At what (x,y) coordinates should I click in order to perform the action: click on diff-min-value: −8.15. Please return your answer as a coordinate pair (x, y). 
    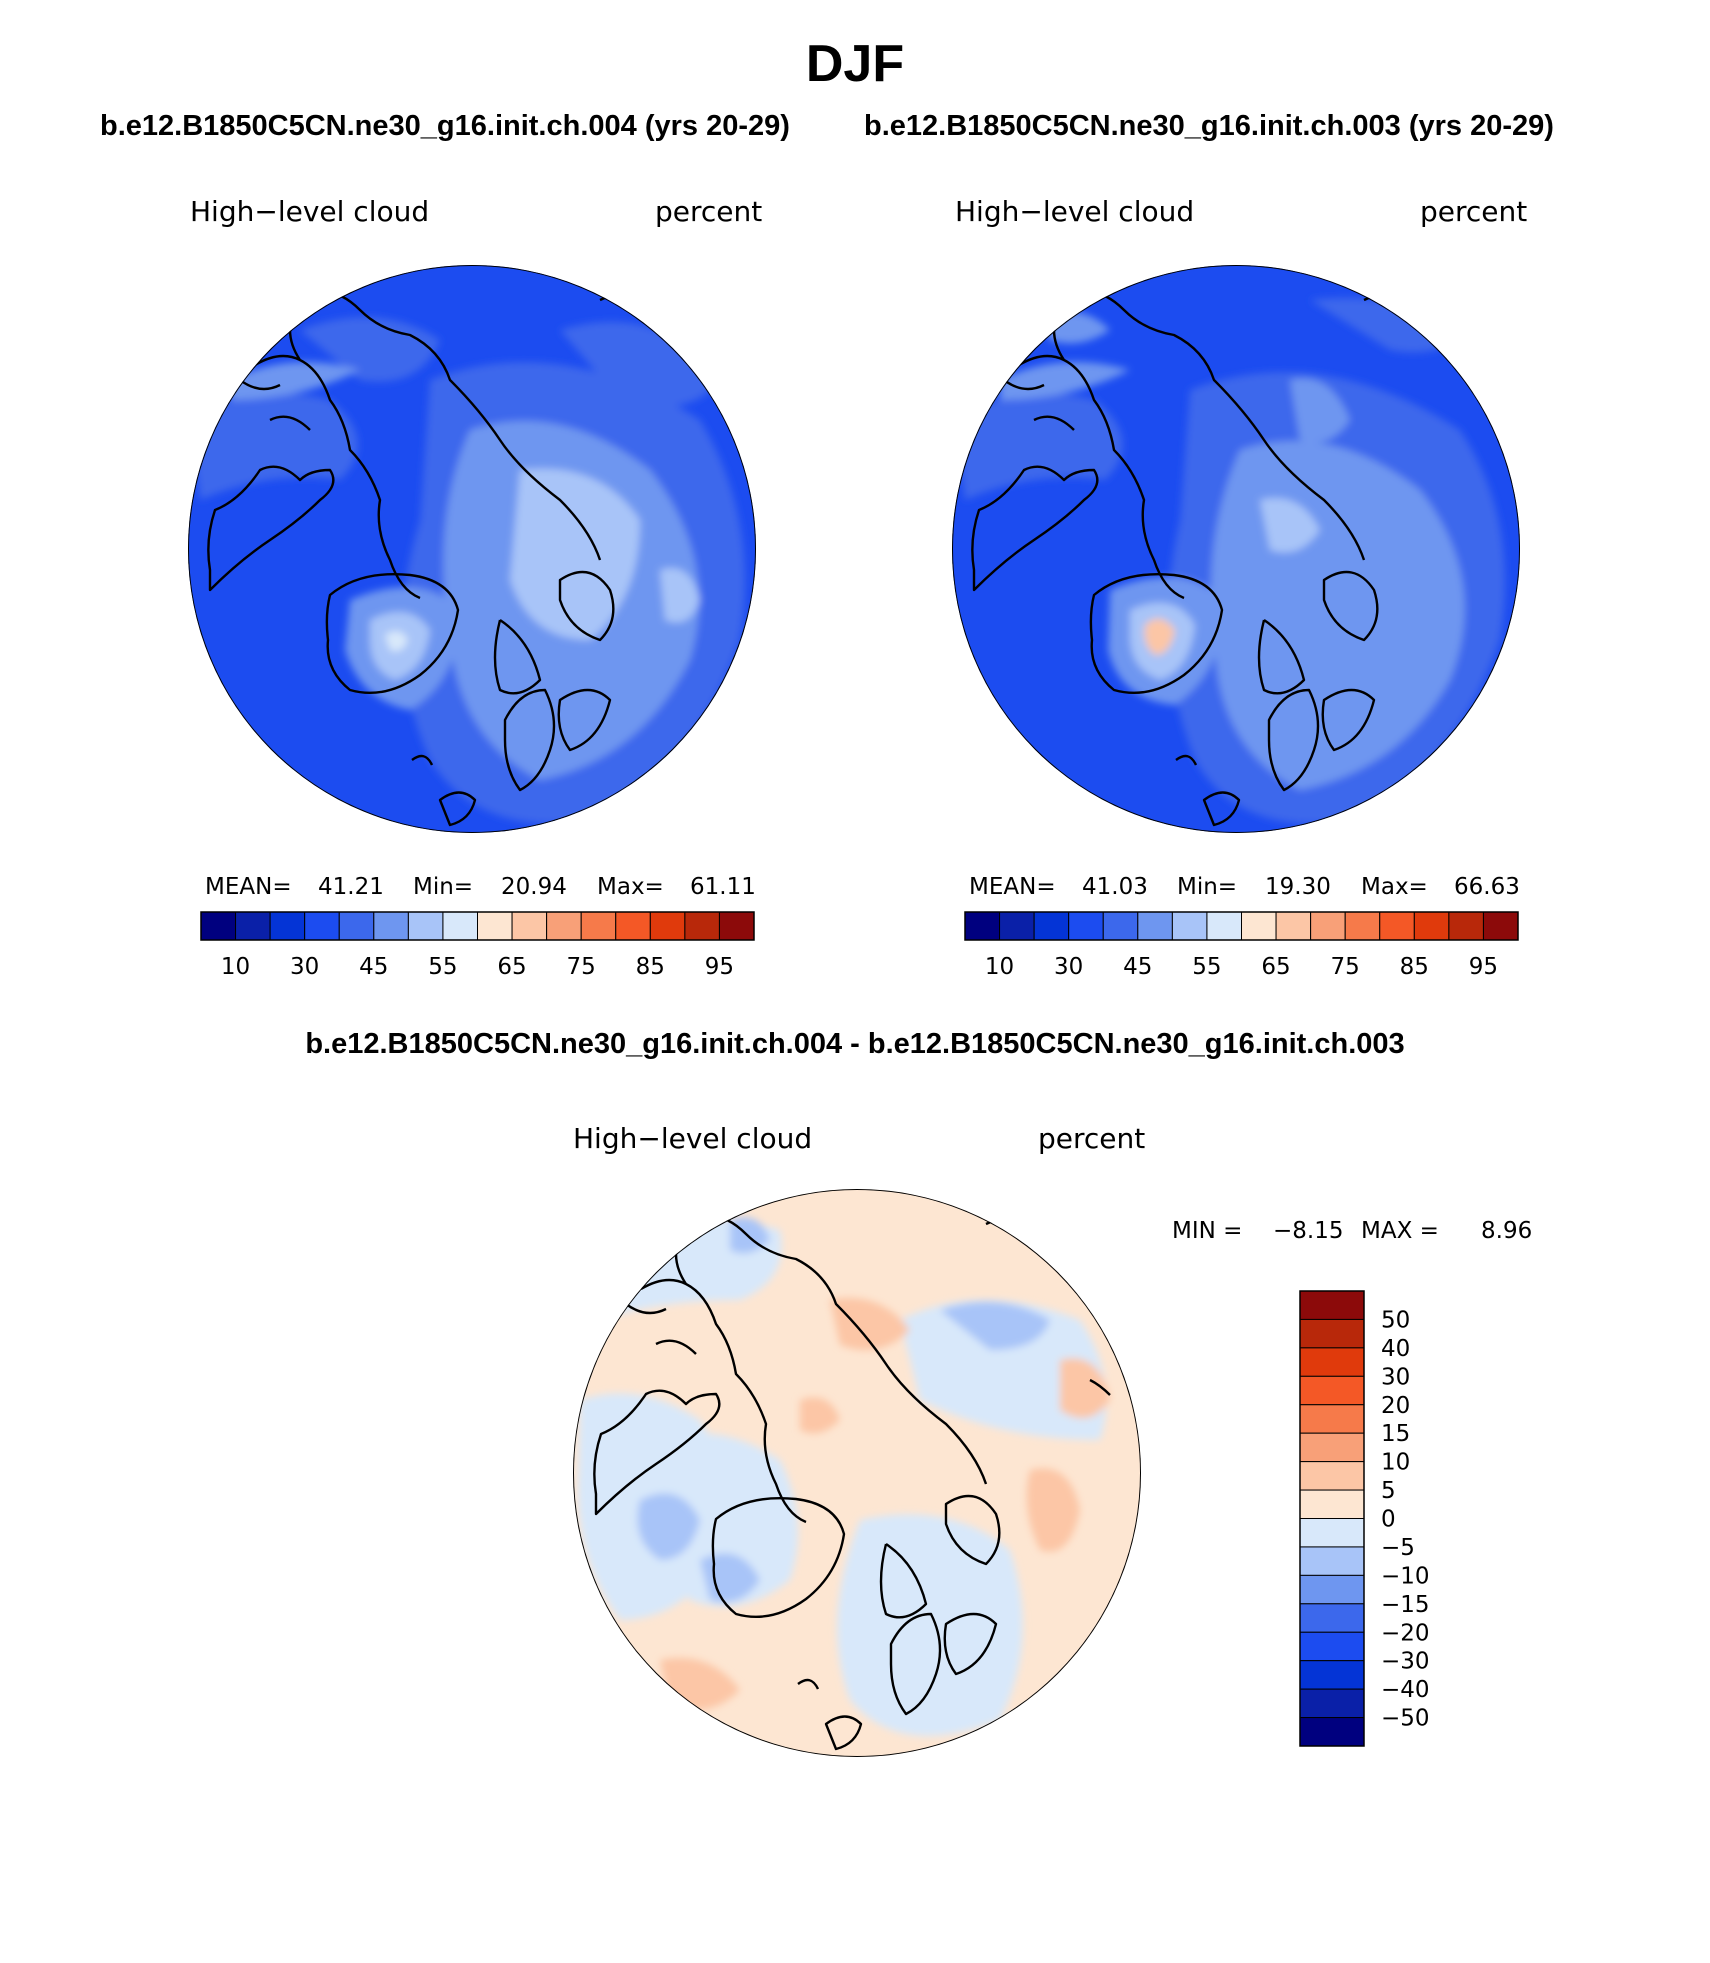
    Looking at the image, I should click on (1308, 1231).